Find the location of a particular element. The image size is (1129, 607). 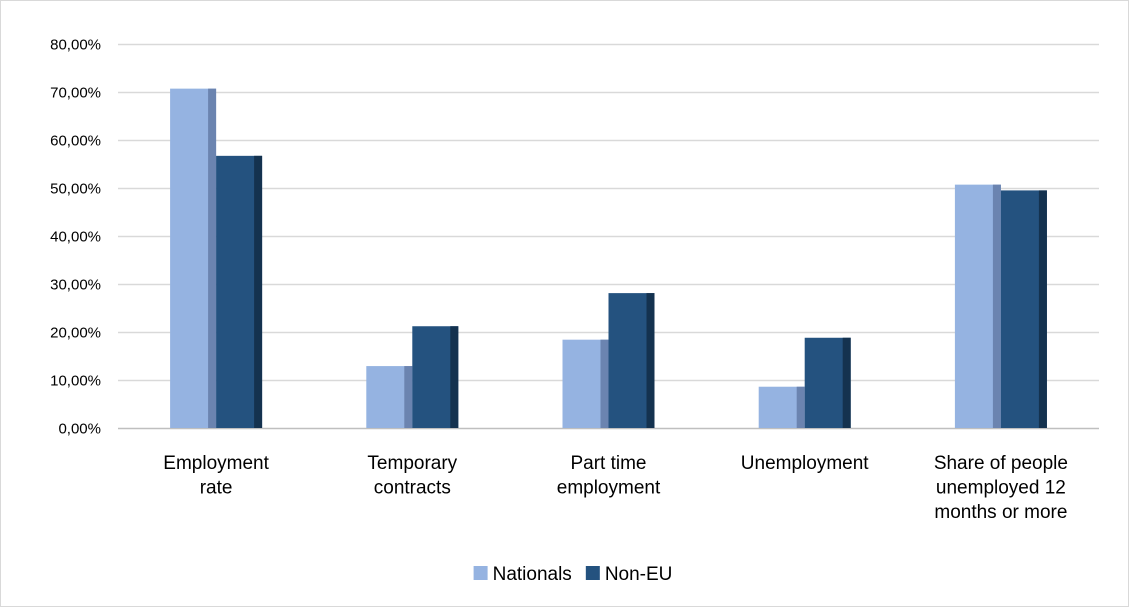

category-label-line: unemployed 12 is located at coordinates (1001, 488).